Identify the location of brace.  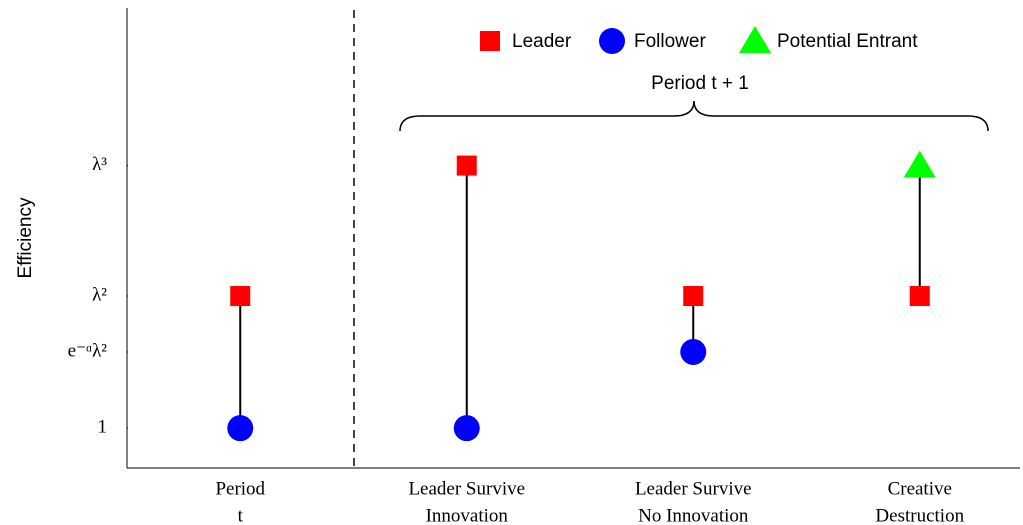
(694, 116).